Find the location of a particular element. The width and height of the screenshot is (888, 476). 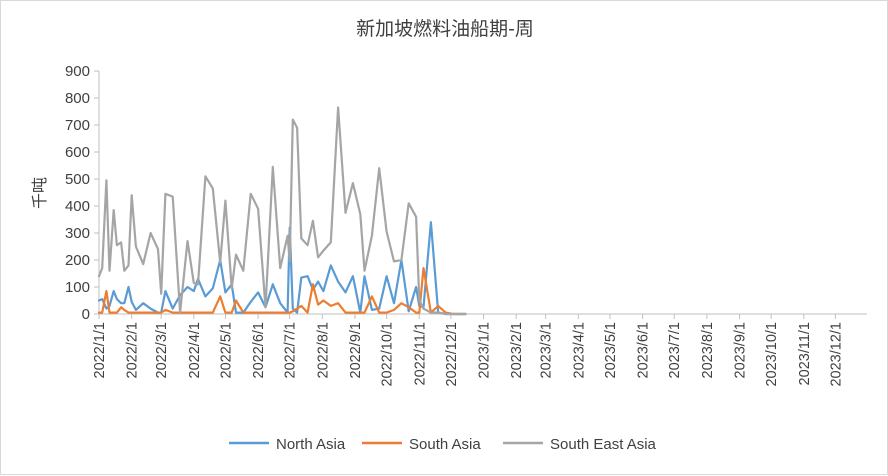

x-tick-label: 2023/8/1 is located at coordinates (708, 350).